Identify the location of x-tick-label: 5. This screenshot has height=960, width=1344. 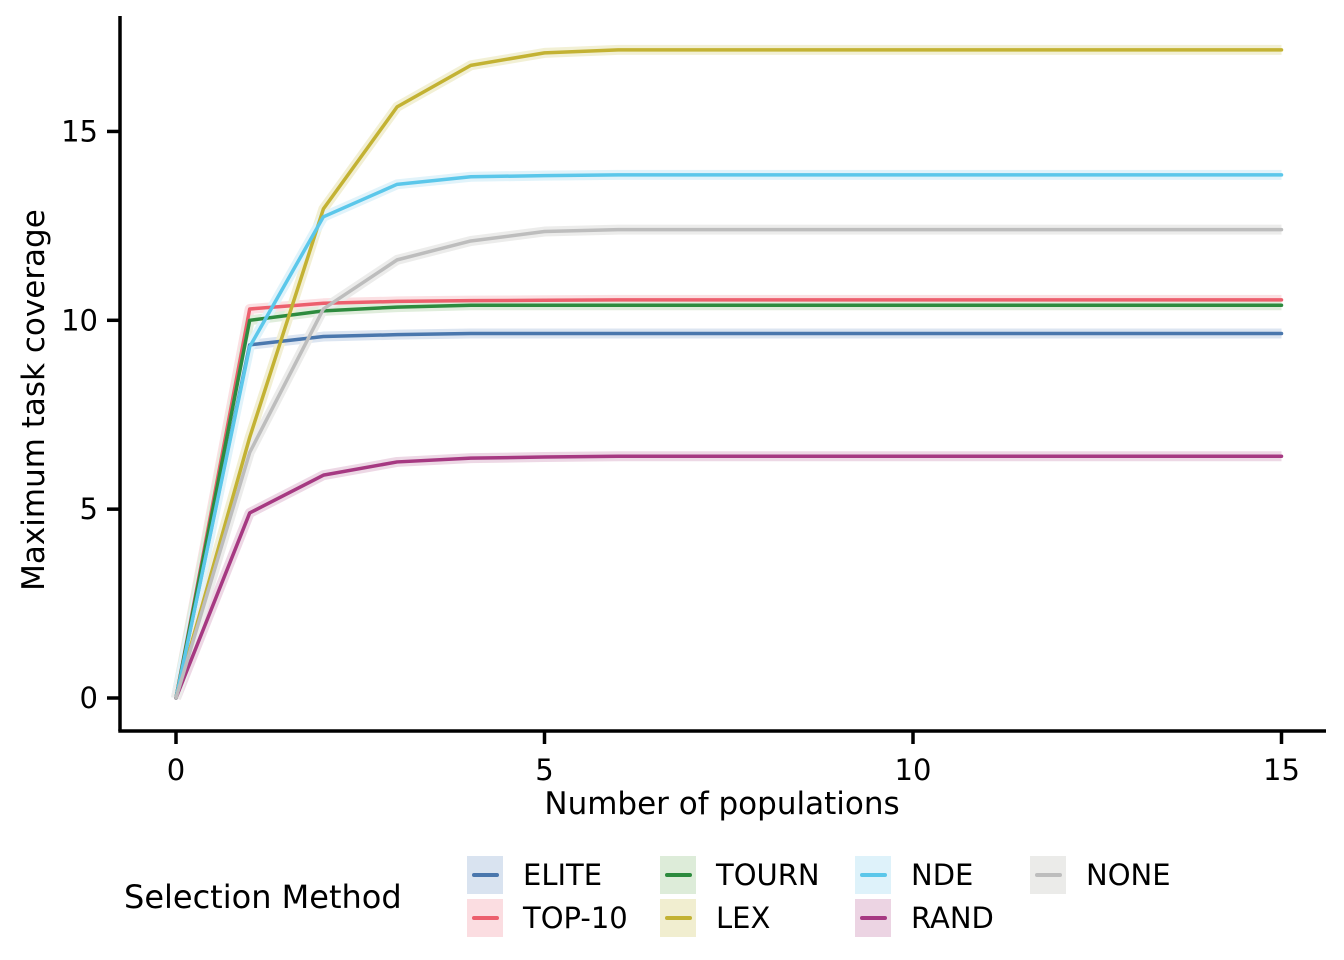
(544, 770).